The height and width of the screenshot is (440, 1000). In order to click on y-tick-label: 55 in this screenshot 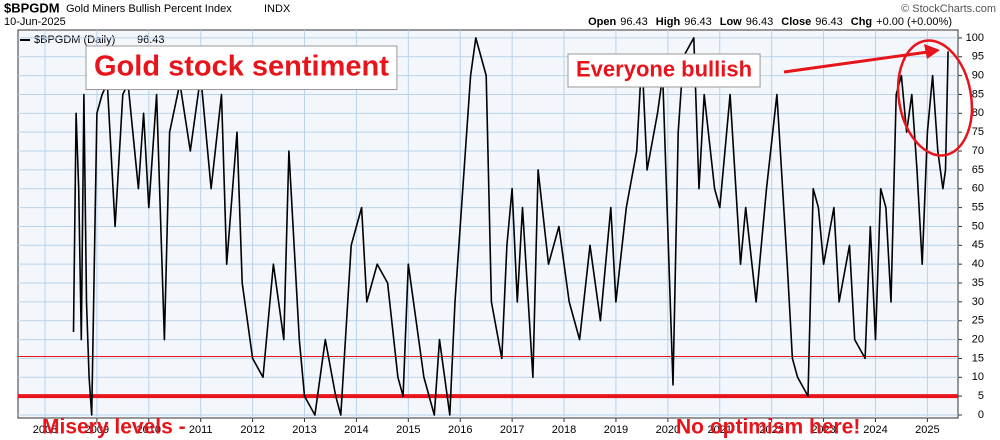, I will do `click(978, 208)`.